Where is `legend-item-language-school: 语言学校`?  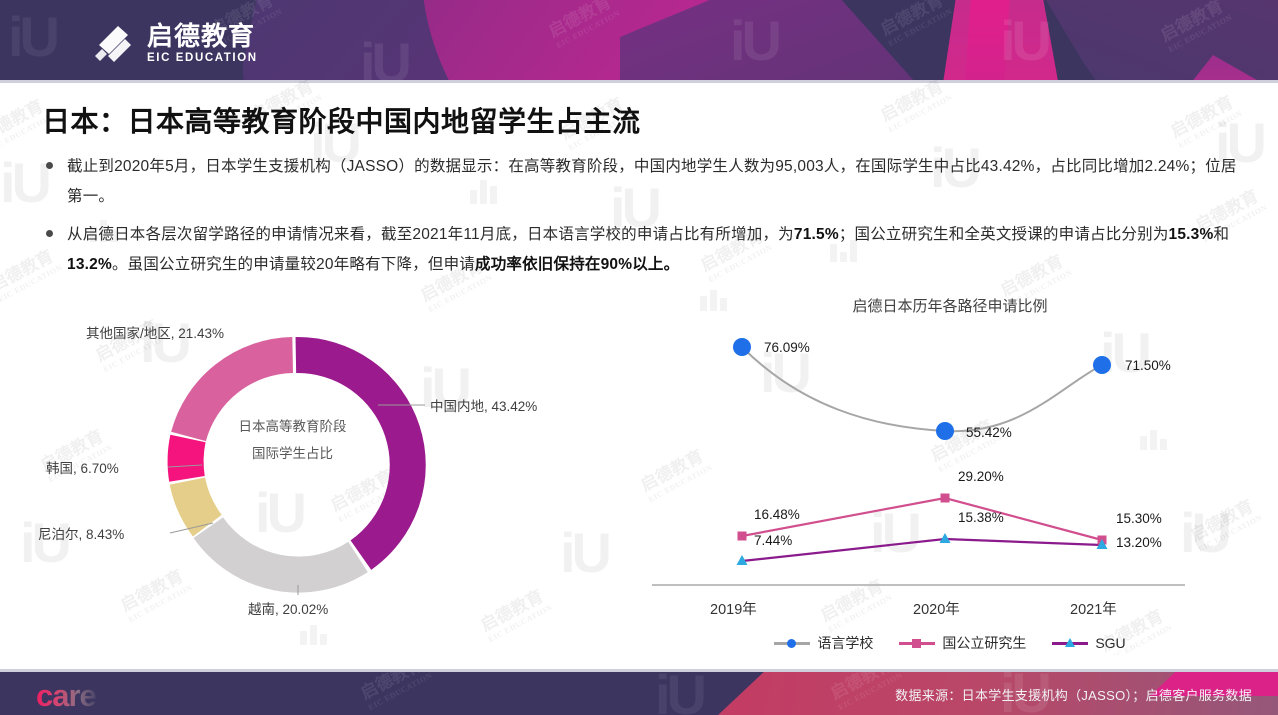 legend-item-language-school: 语言学校 is located at coordinates (823, 643).